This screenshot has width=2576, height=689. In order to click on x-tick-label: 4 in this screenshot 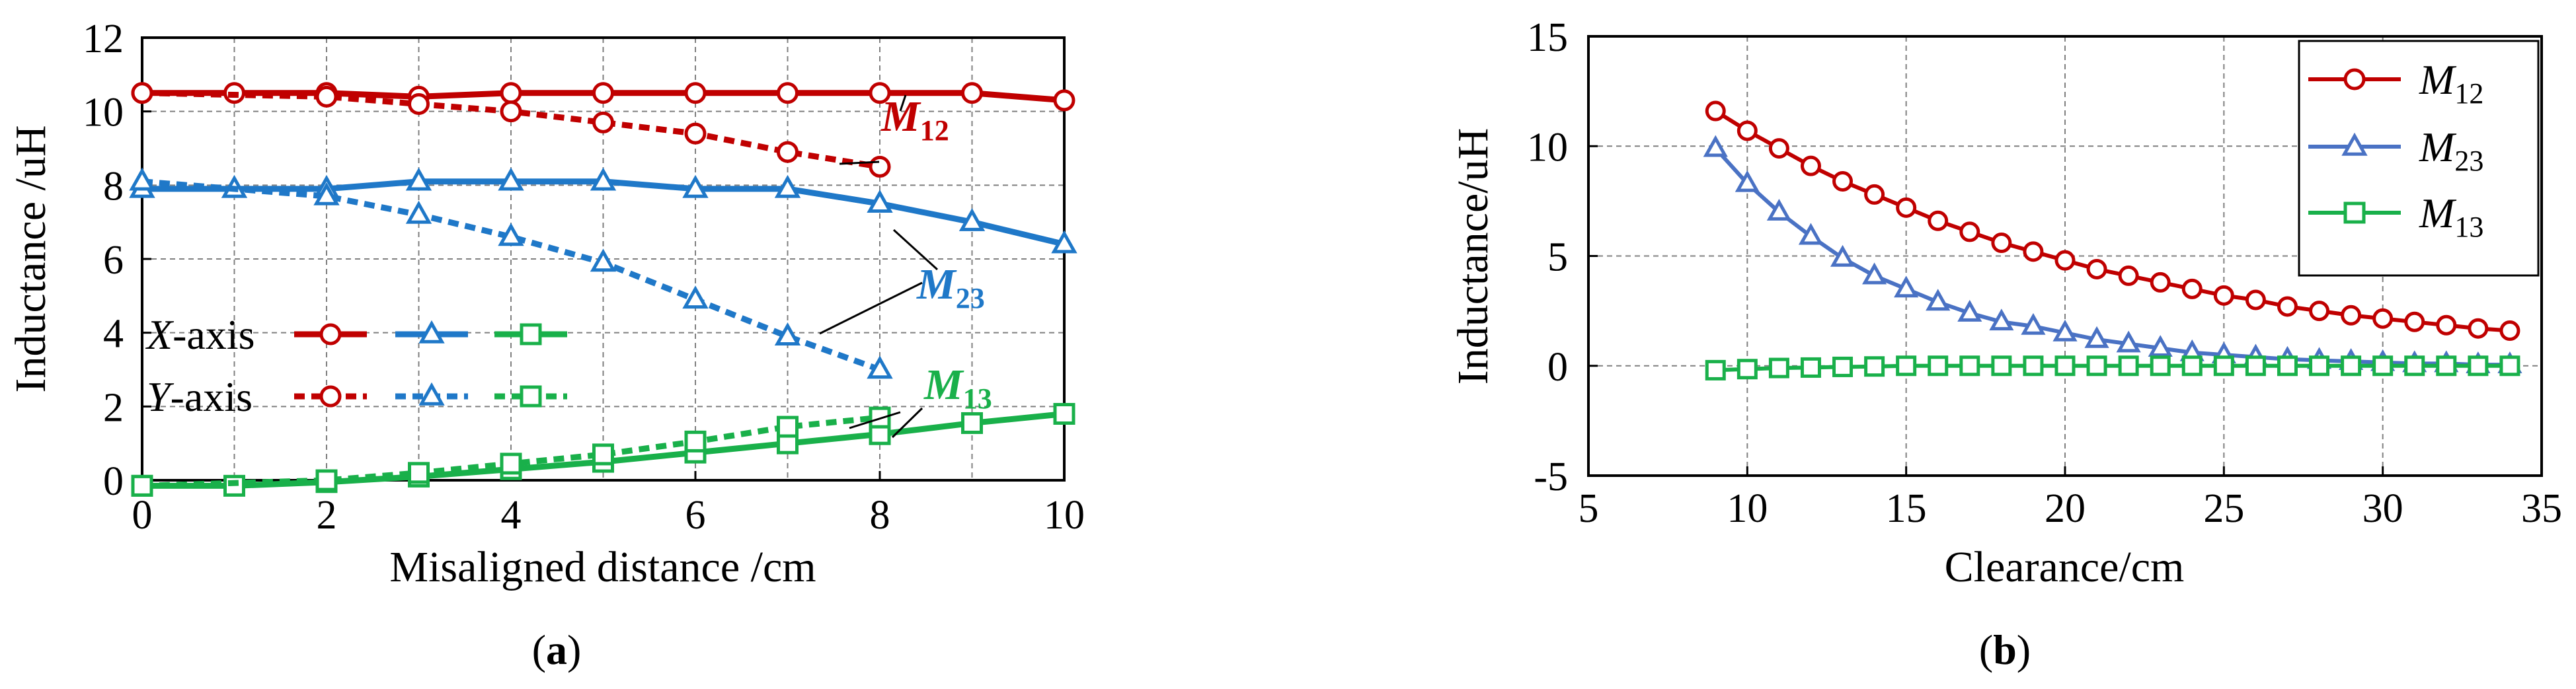, I will do `click(511, 515)`.